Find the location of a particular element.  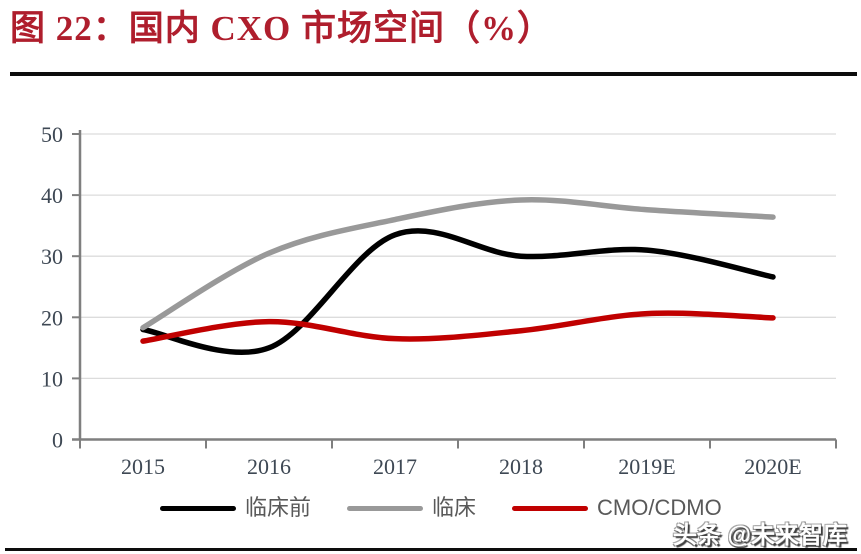

y-tick-label: 0 is located at coordinates (57, 440).